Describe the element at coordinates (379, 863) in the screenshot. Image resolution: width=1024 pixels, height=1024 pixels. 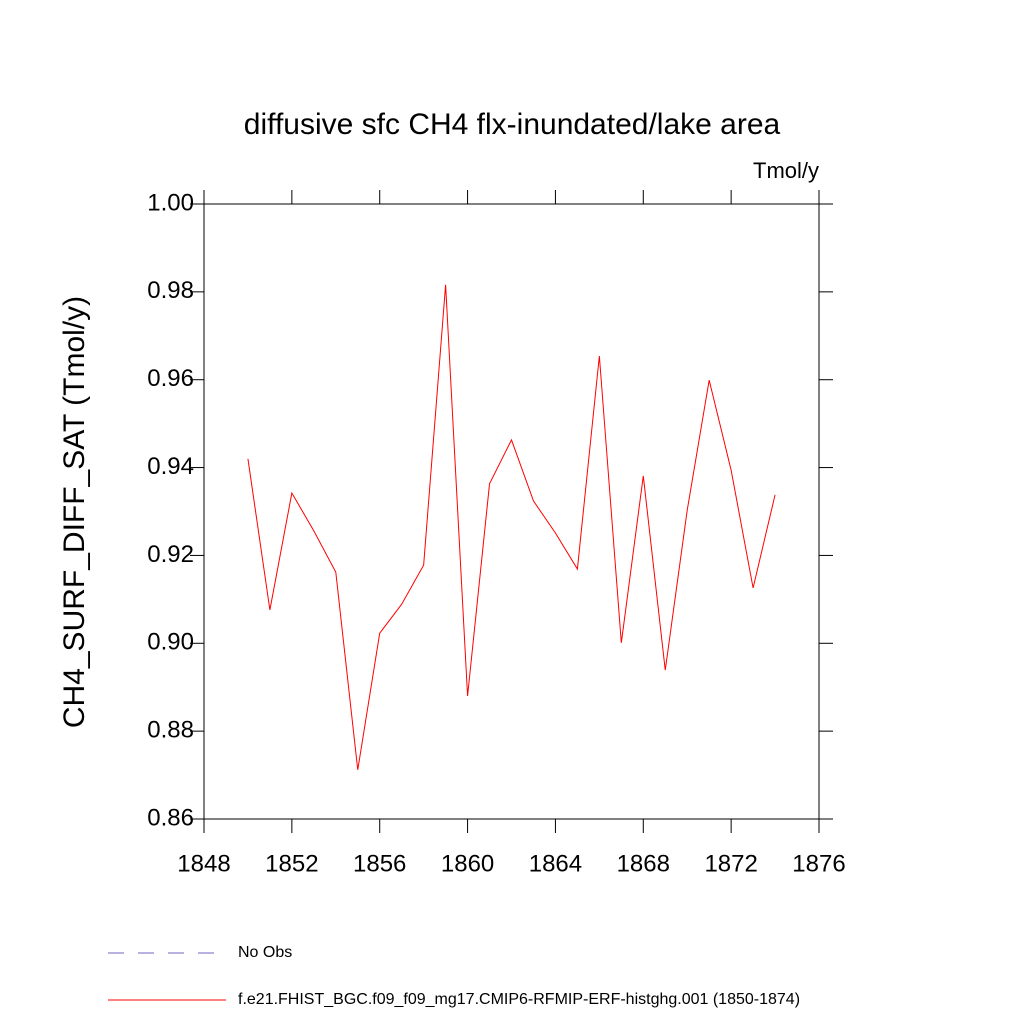
I see `x-tick-label: 1856` at that location.